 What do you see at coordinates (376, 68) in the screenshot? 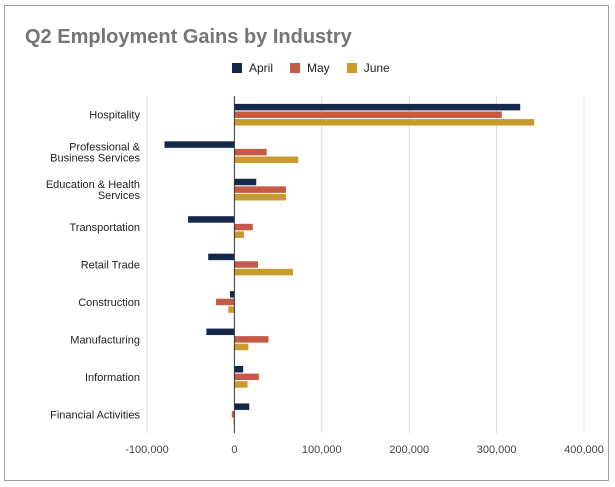
I see `legend-label-june: June` at bounding box center [376, 68].